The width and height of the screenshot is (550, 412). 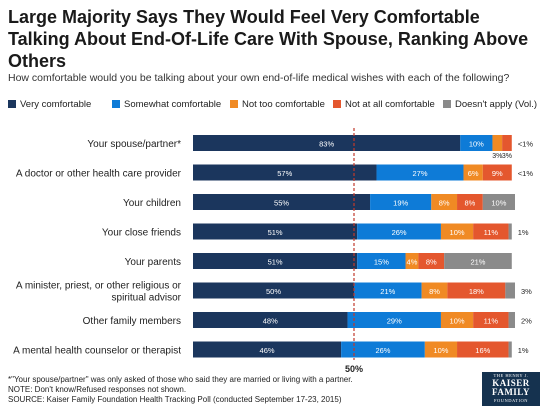 I want to click on data-label: 6%, so click(x=473, y=173).